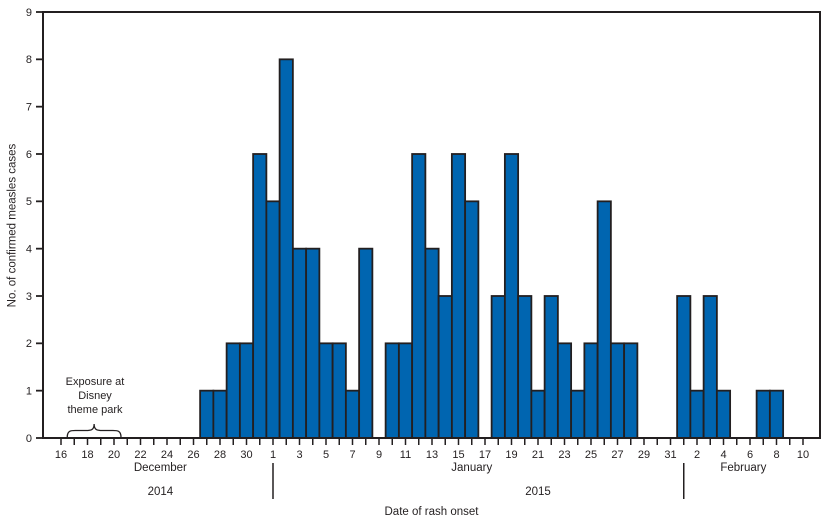 This screenshot has height=525, width=828. Describe the element at coordinates (114, 455) in the screenshot. I see `x-tick-label: 20` at that location.